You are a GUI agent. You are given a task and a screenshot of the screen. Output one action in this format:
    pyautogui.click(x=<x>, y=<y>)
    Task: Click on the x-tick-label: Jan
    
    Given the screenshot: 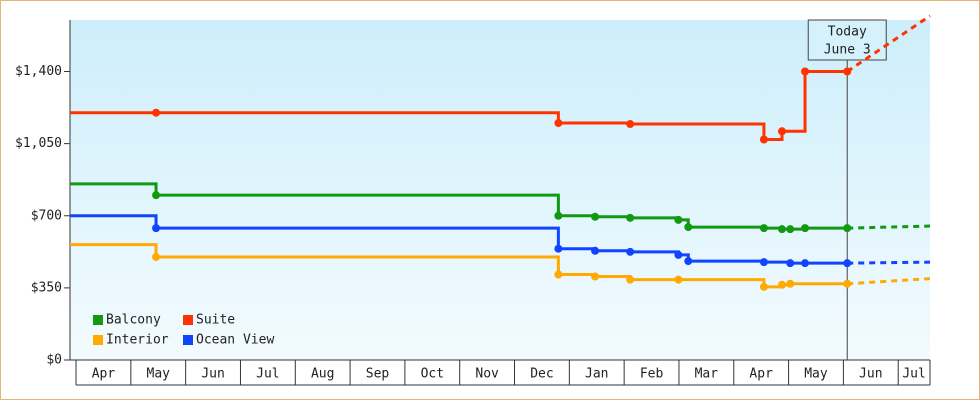 What is the action you would take?
    pyautogui.click(x=596, y=374)
    